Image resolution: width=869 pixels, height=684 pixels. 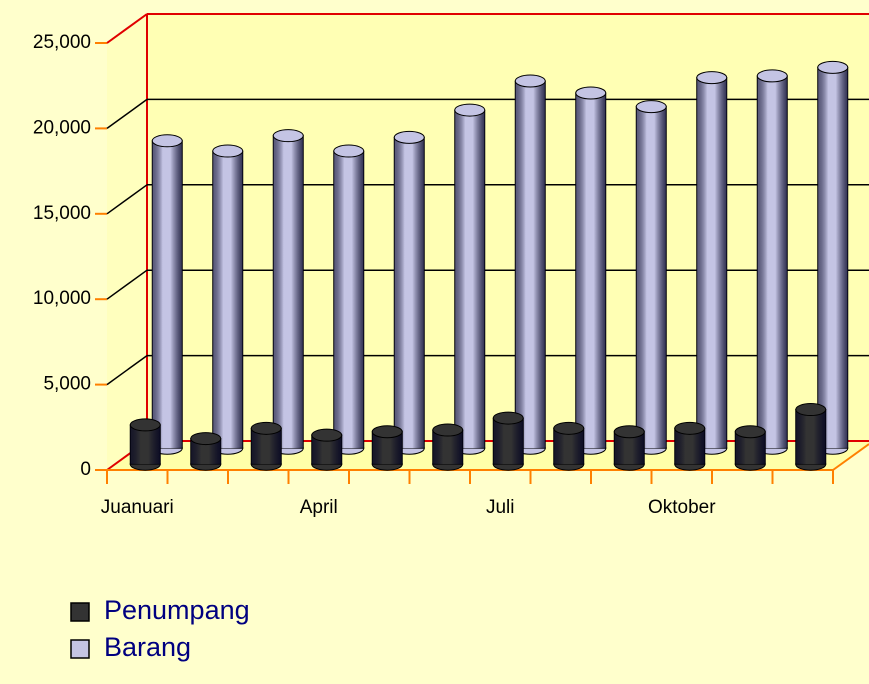 I want to click on y-tick-label: 10,000, so click(x=62, y=298).